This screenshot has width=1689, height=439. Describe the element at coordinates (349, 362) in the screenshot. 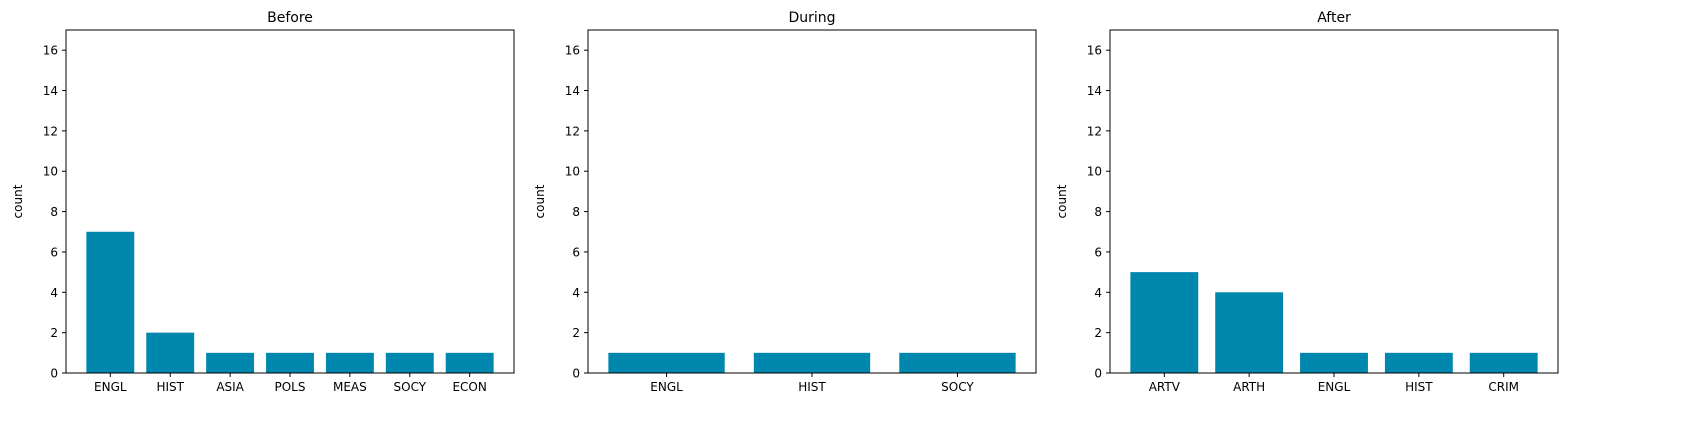

I see `bar-meas` at that location.